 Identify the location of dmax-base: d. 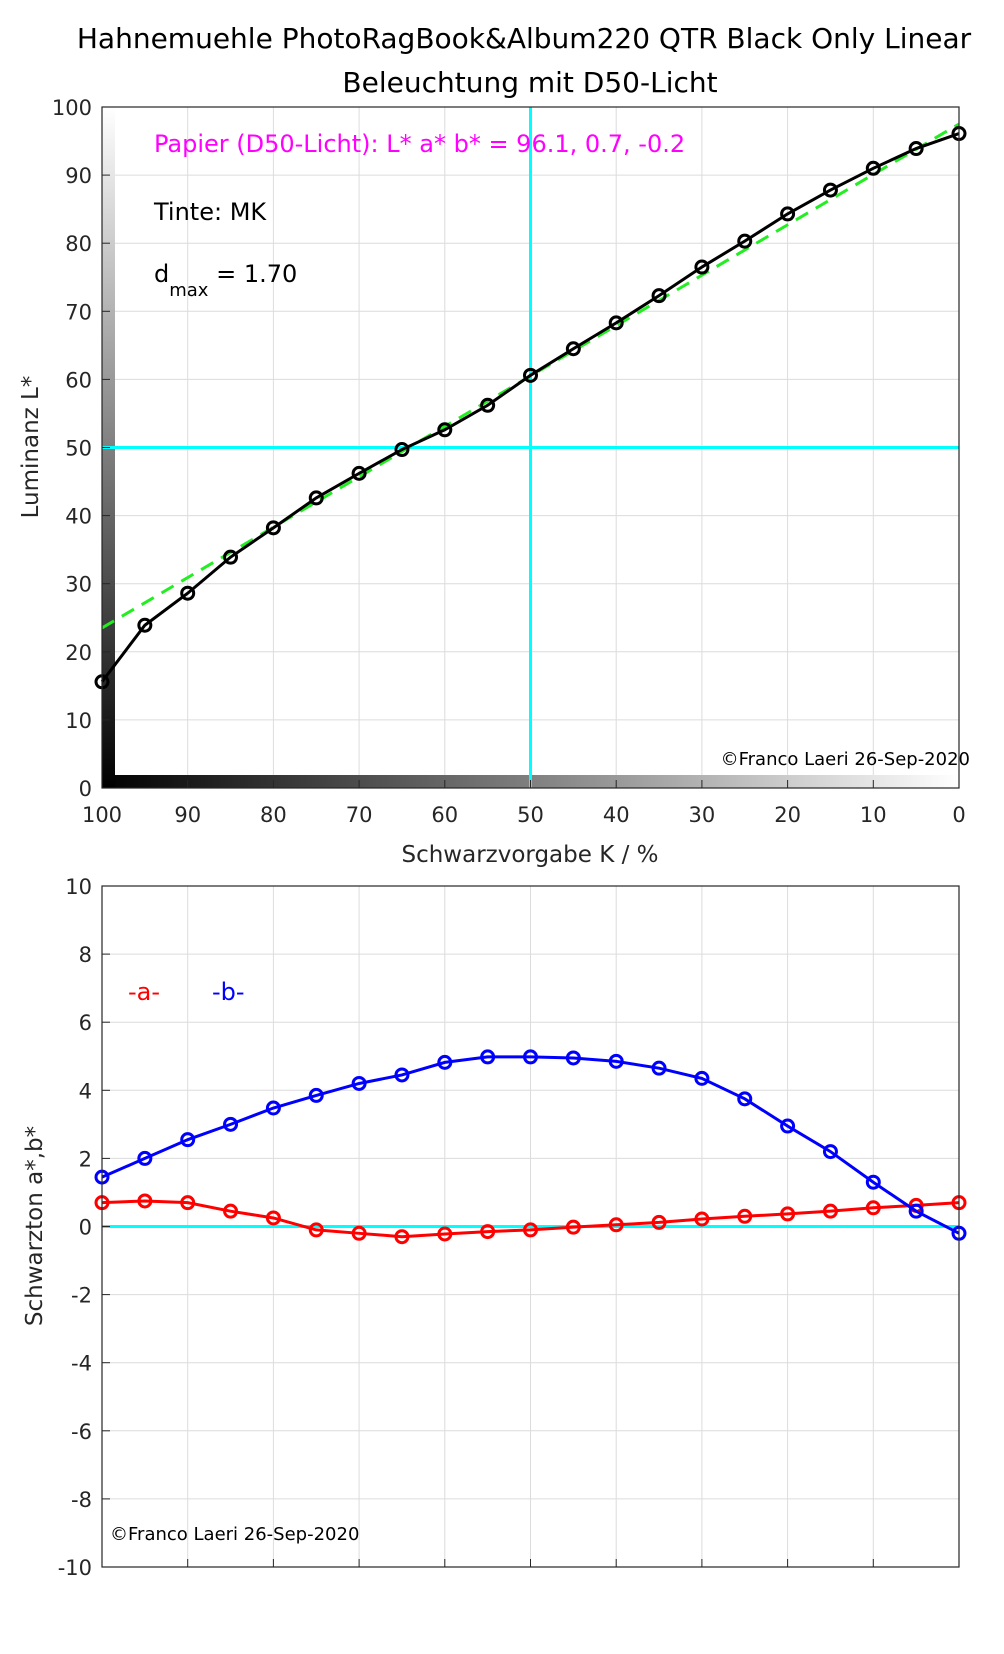
(161, 274).